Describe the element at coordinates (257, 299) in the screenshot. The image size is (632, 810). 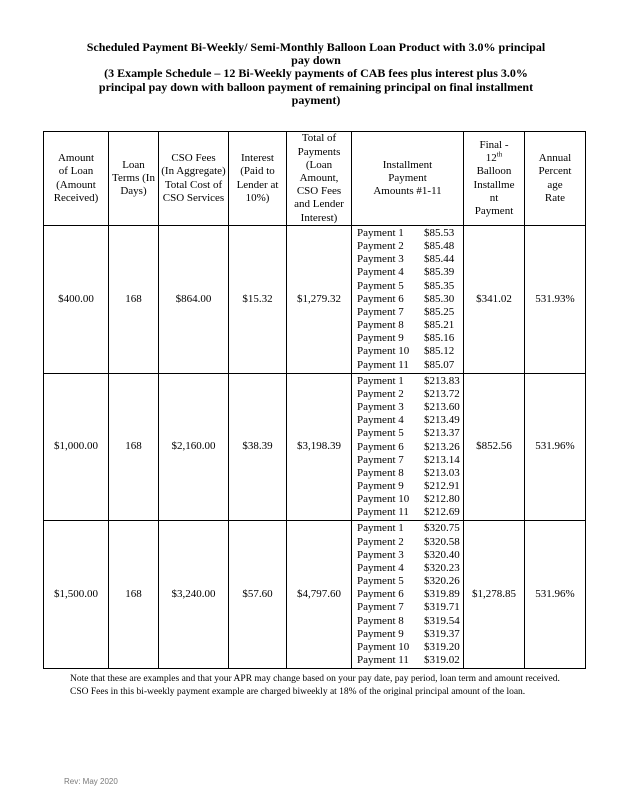
I see `cell-interest: $15.32` at that location.